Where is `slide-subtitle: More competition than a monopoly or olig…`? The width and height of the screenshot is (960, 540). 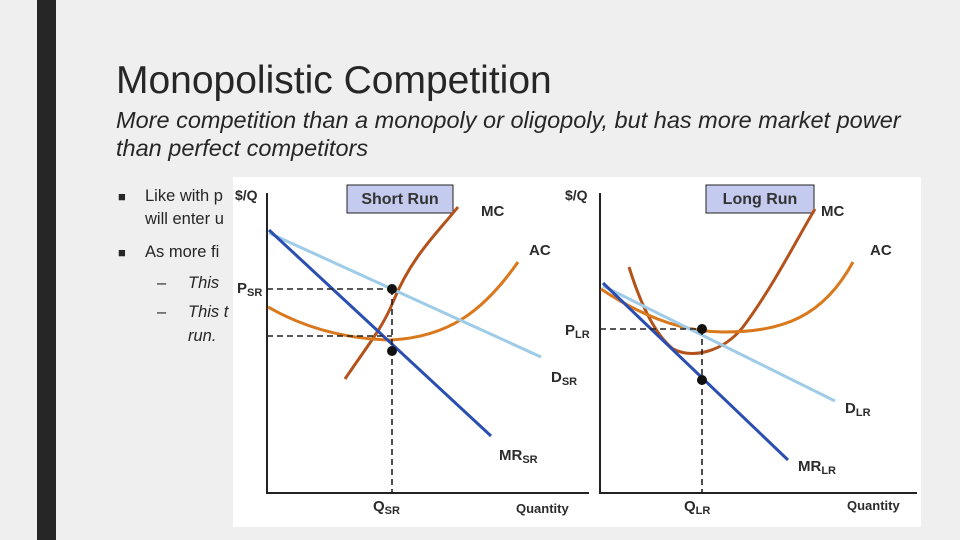
slide-subtitle: More competition than a monopoly or olig… is located at coordinates (508, 134).